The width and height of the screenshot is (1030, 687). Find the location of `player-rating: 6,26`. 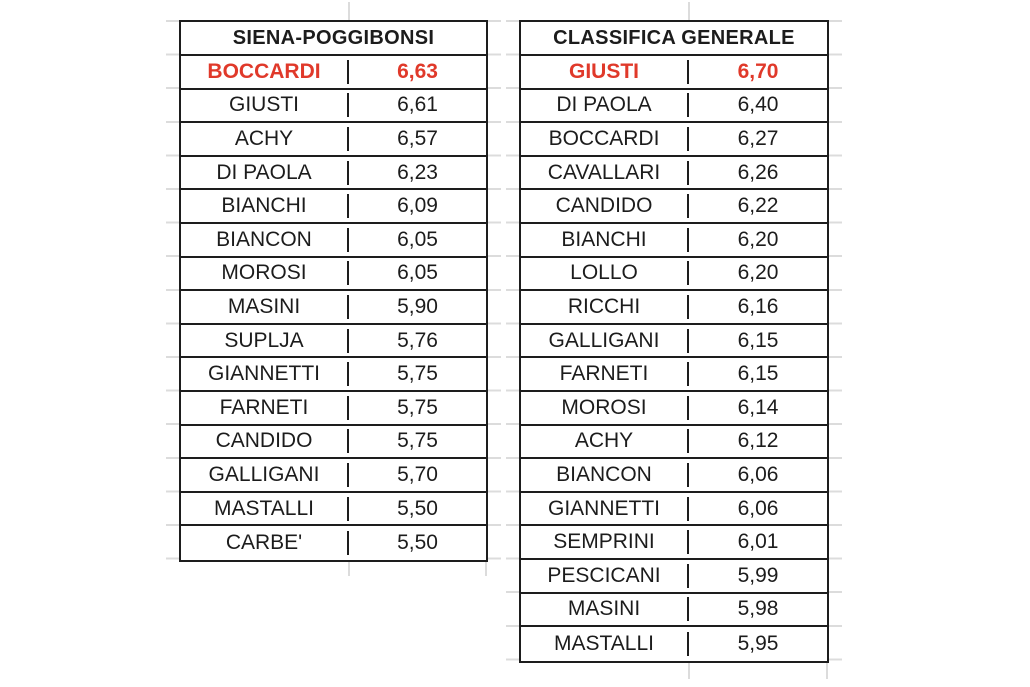

player-rating: 6,26 is located at coordinates (758, 172).